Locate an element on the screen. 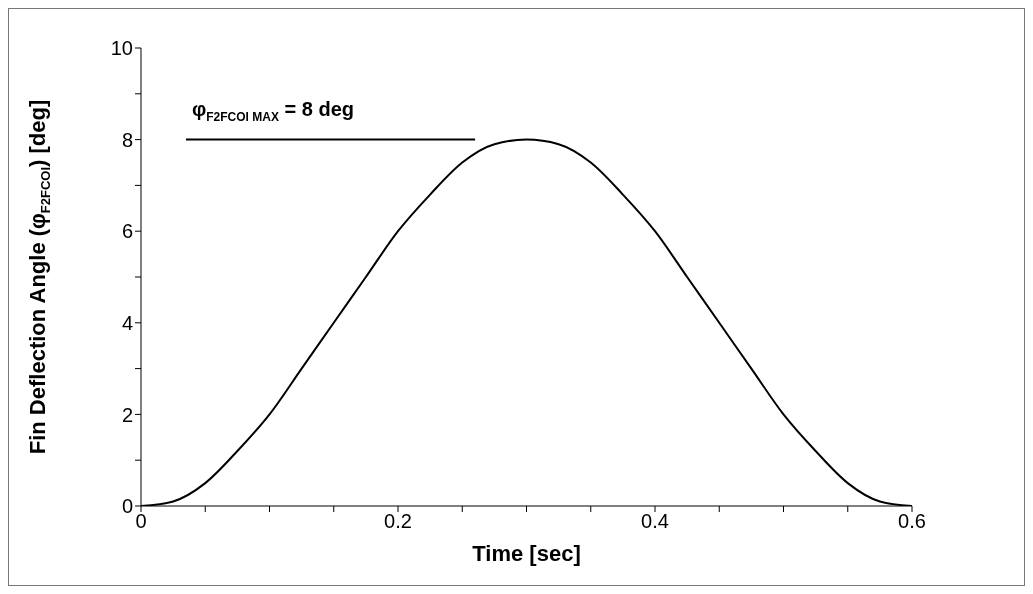 This screenshot has height=594, width=1033. x-axis-title: Time [sec] is located at coordinates (526, 554).